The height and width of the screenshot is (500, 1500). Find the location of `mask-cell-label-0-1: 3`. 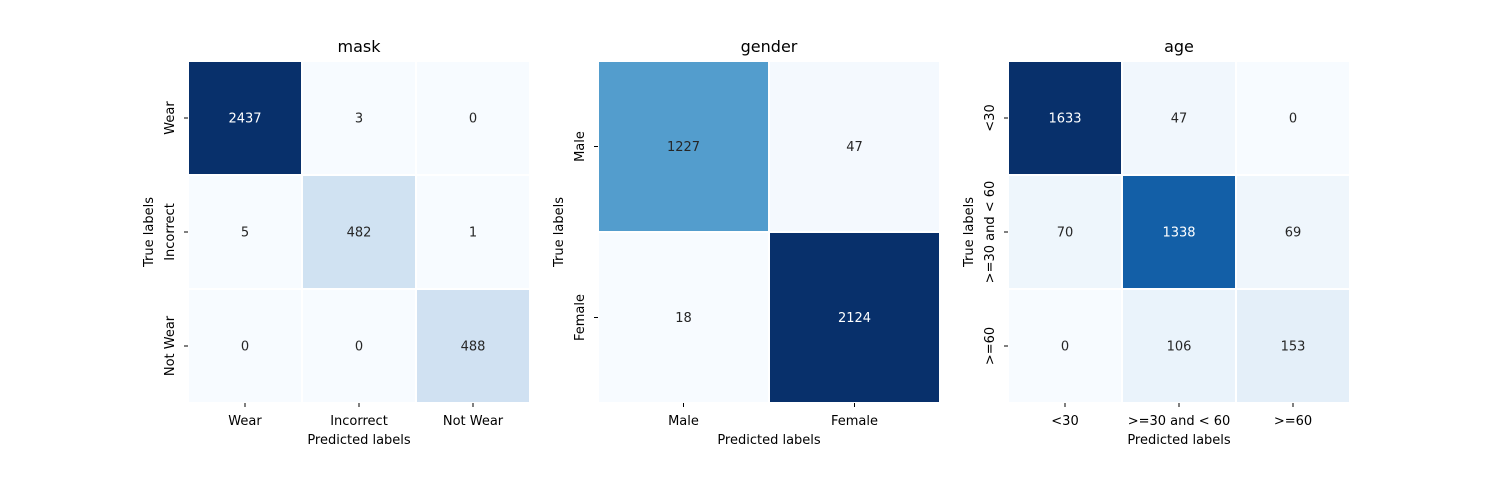

mask-cell-label-0-1: 3 is located at coordinates (359, 119).